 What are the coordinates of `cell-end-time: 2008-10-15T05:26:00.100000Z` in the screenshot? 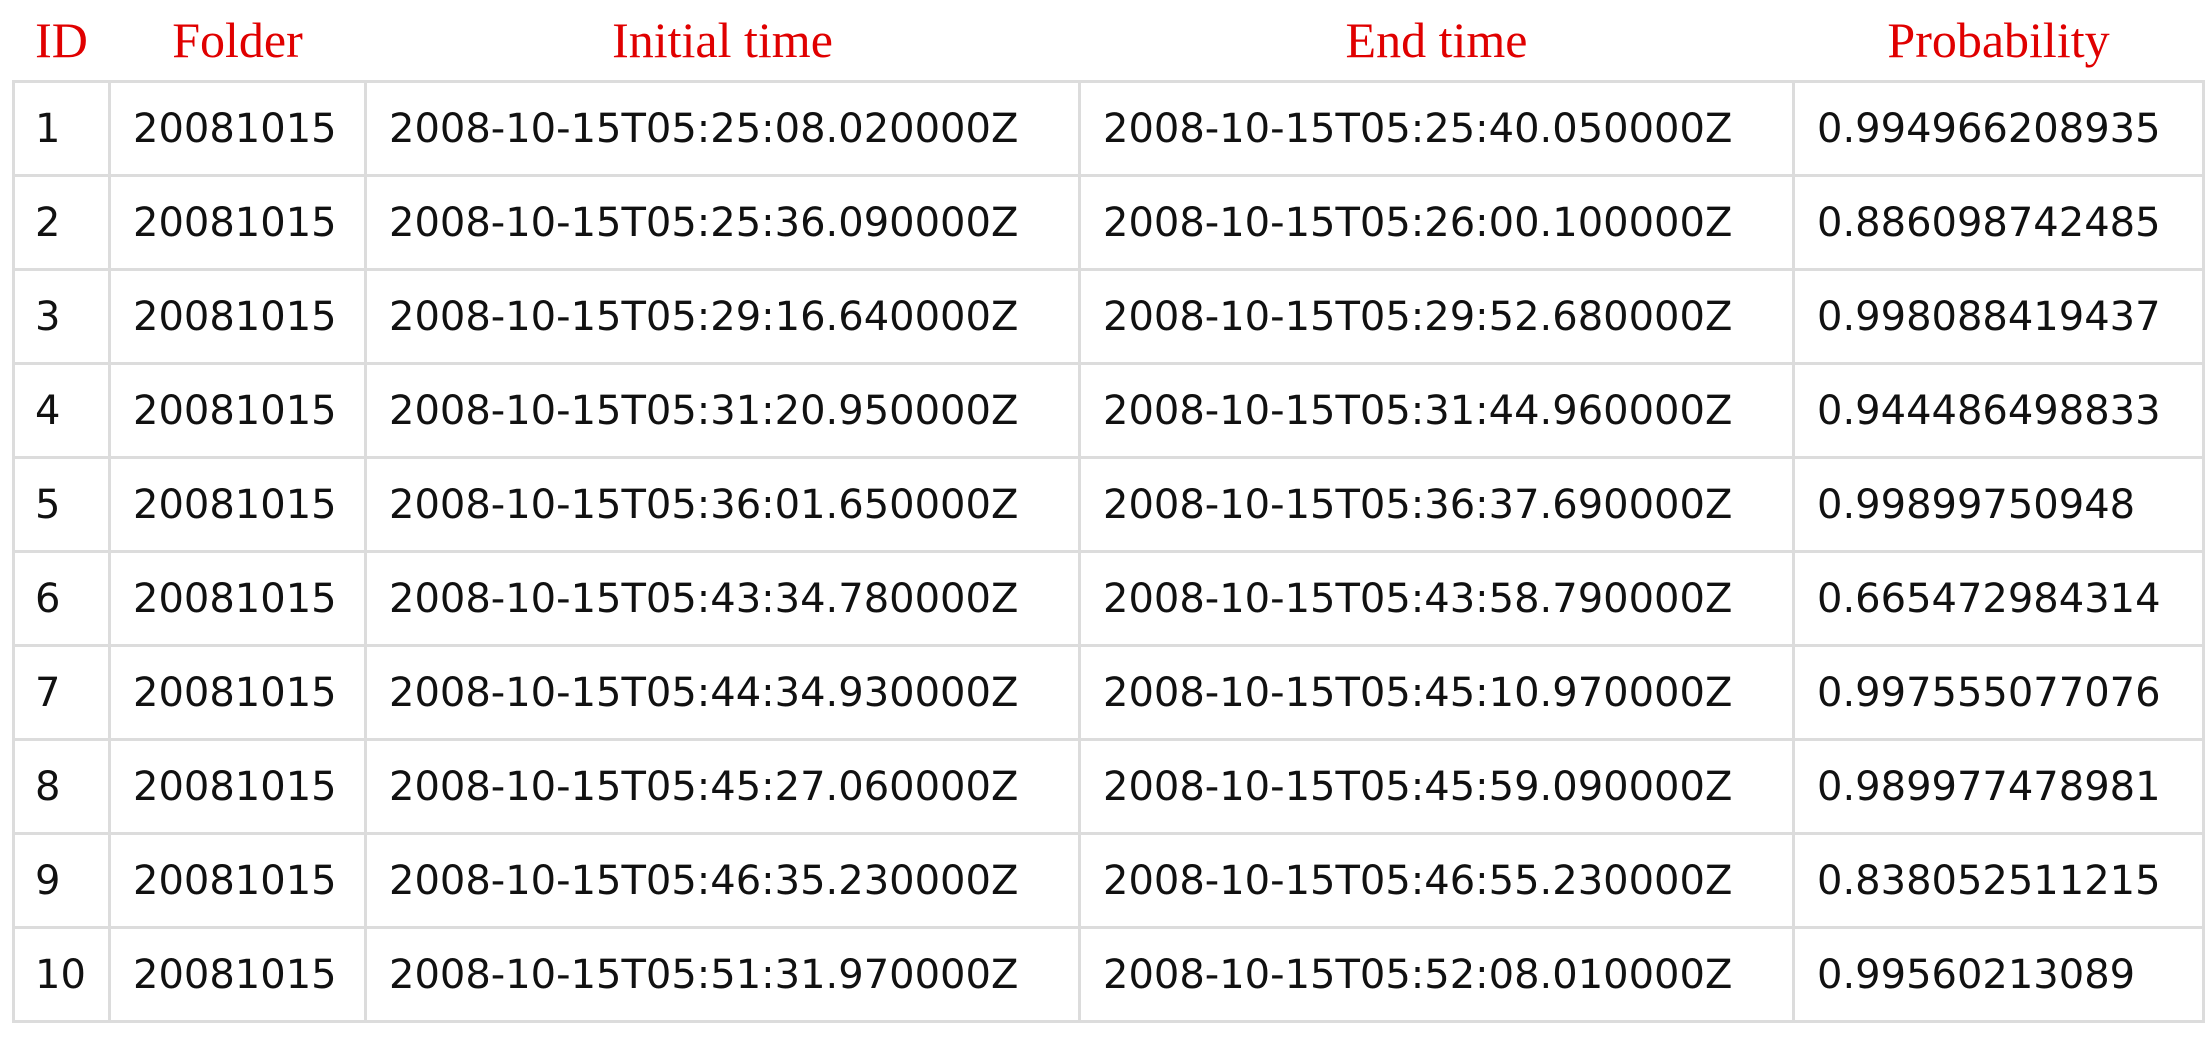 It's located at (1436, 222).